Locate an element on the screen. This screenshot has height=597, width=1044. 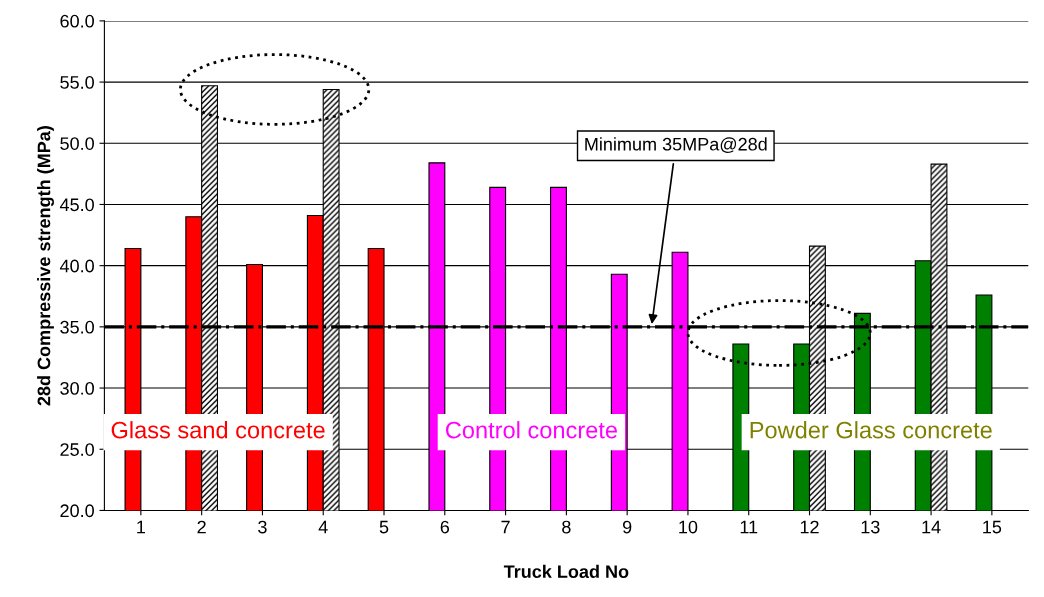
x-tick-label: 9 is located at coordinates (627, 527).